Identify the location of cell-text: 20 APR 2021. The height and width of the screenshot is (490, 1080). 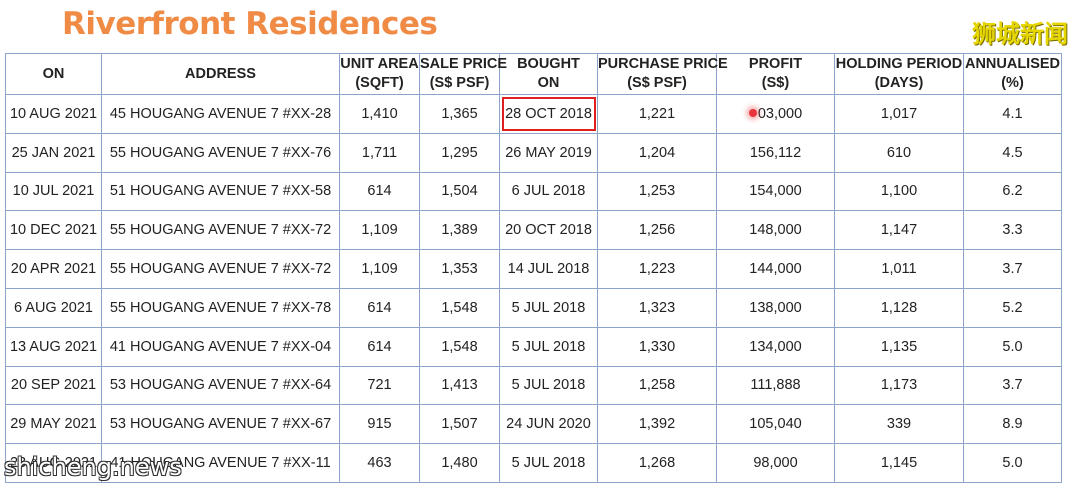
(53, 269).